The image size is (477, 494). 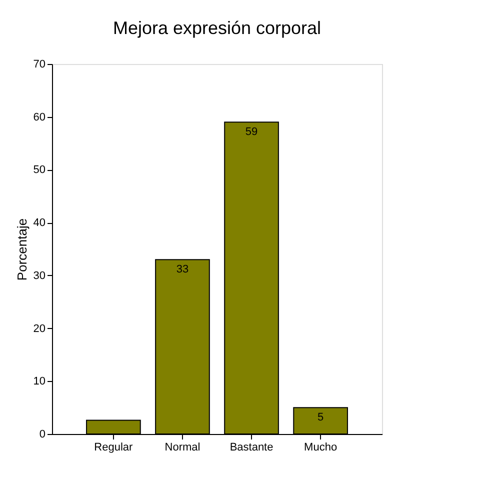 I want to click on data-label: 5, so click(x=320, y=418).